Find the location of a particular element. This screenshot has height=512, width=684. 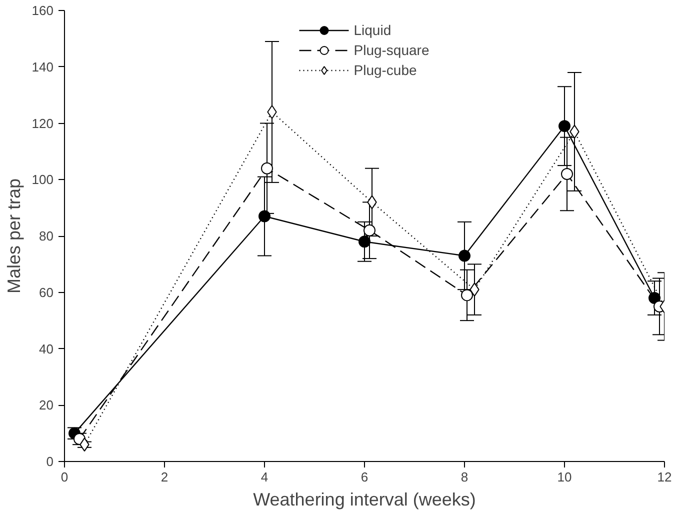

x-tick-label: 0 is located at coordinates (64, 477).